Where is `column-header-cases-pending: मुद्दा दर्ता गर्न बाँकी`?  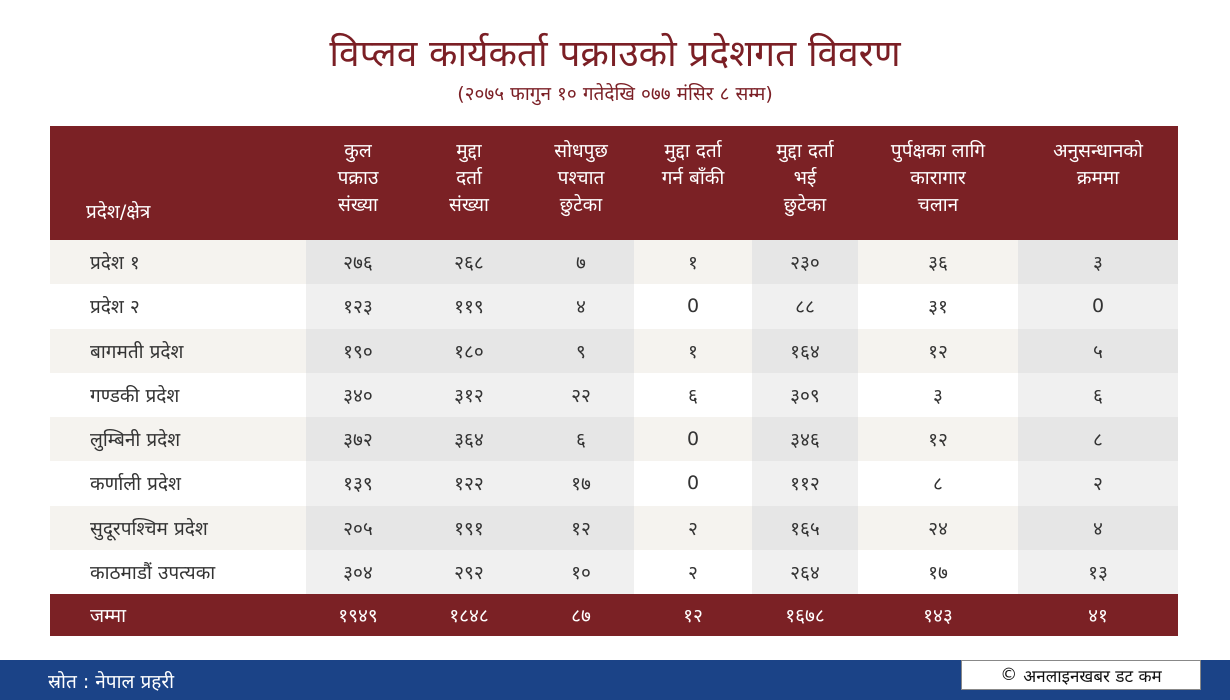
column-header-cases-pending: मुद्दा दर्ता गर्न बाँकी is located at coordinates (693, 183).